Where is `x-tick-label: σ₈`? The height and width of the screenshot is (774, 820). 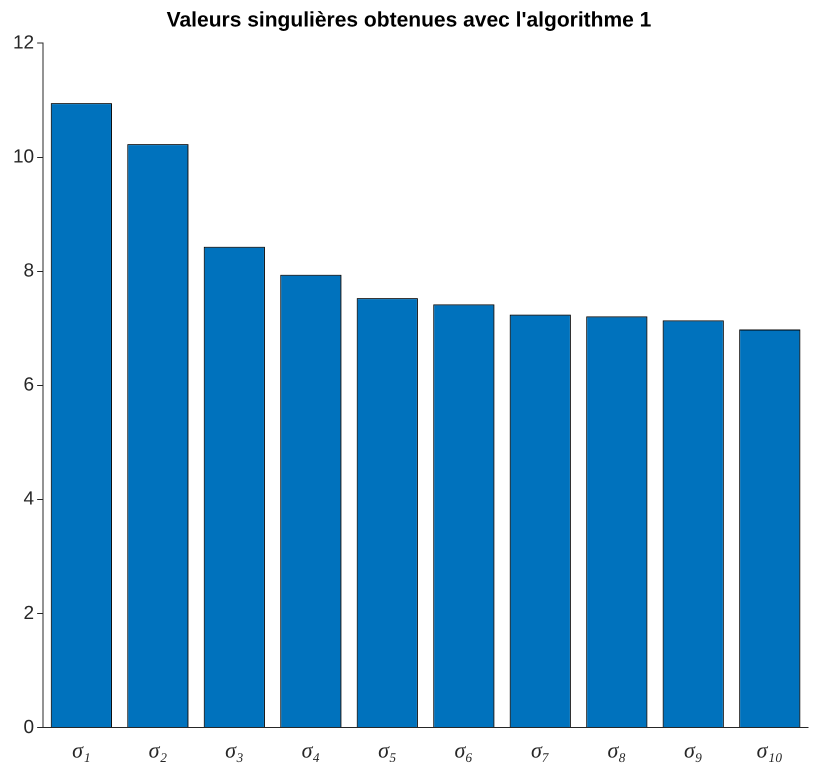
x-tick-label: σ₈ is located at coordinates (617, 750).